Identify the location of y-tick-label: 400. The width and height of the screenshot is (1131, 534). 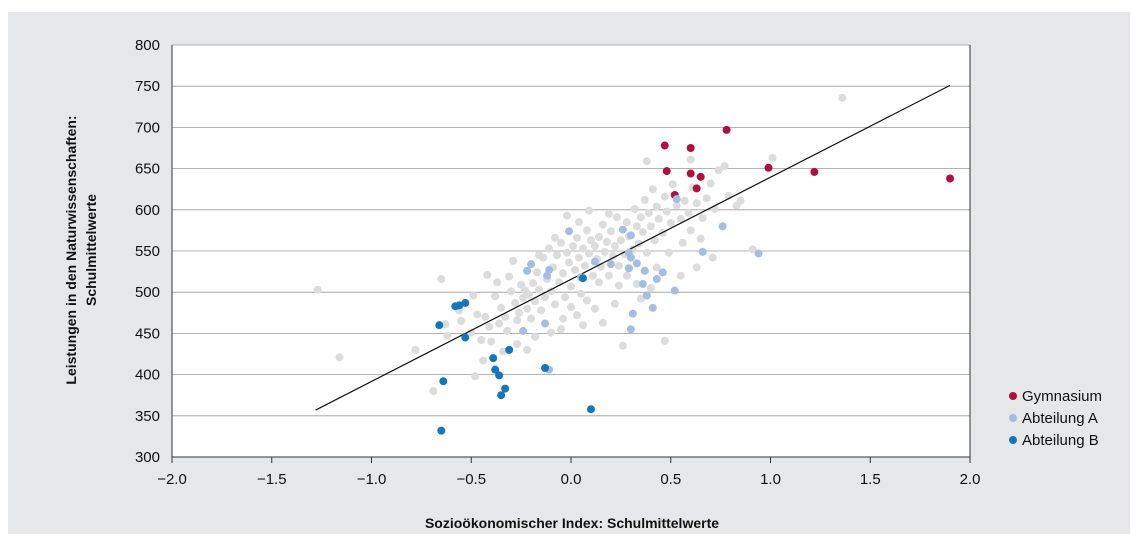
(147, 375).